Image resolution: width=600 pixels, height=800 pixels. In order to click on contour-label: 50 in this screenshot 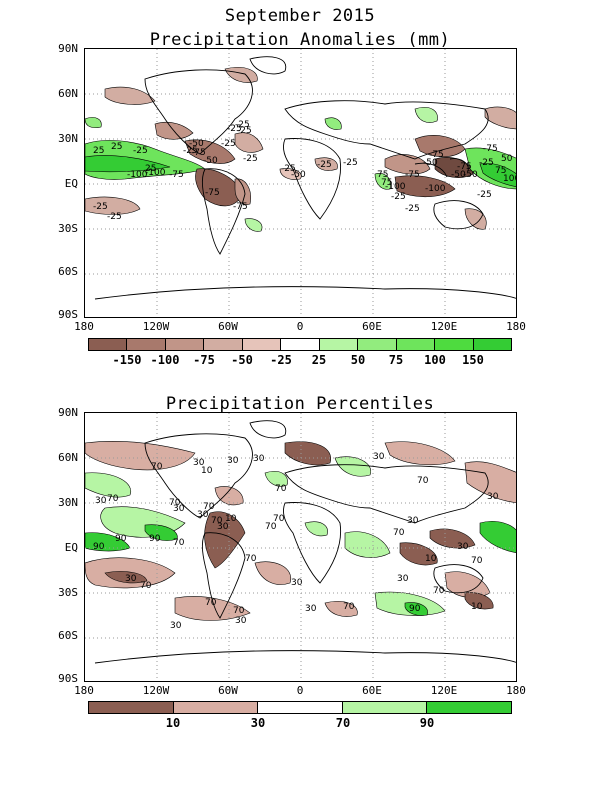, I will do `click(507, 159)`.